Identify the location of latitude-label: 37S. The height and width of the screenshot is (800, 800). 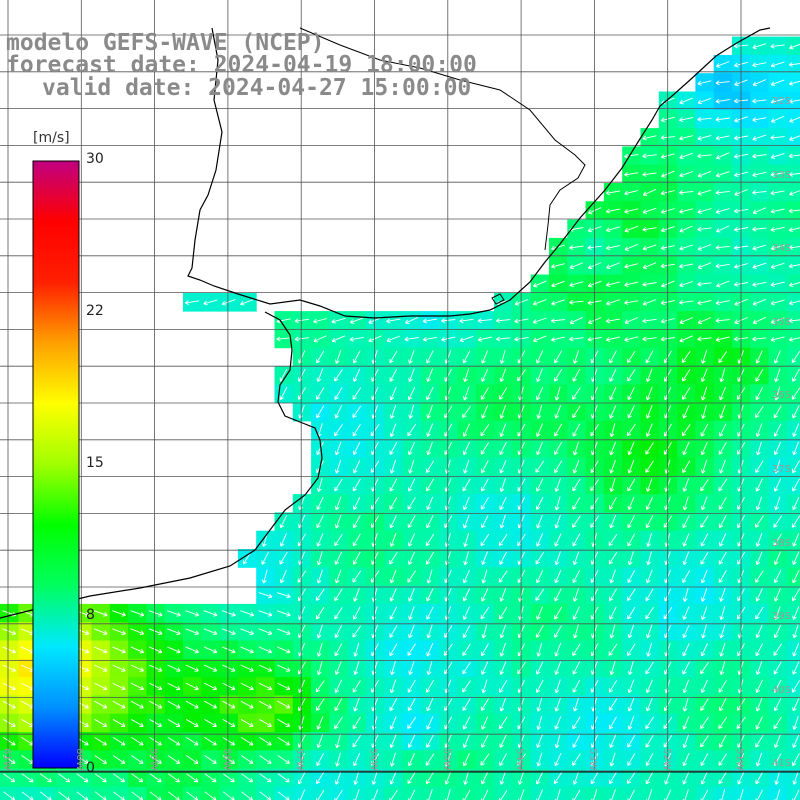
(782, 469).